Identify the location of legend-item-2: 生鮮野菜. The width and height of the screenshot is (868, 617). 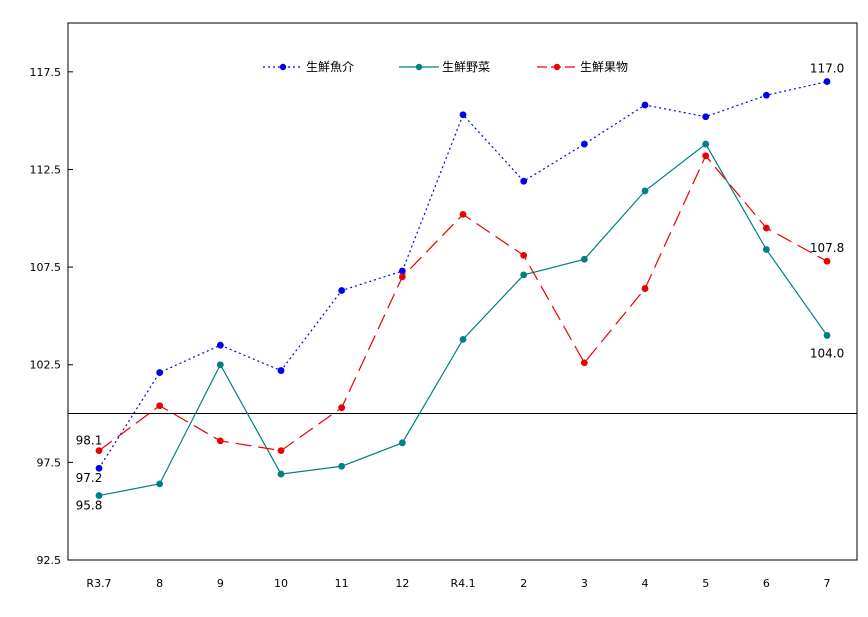
(444, 67).